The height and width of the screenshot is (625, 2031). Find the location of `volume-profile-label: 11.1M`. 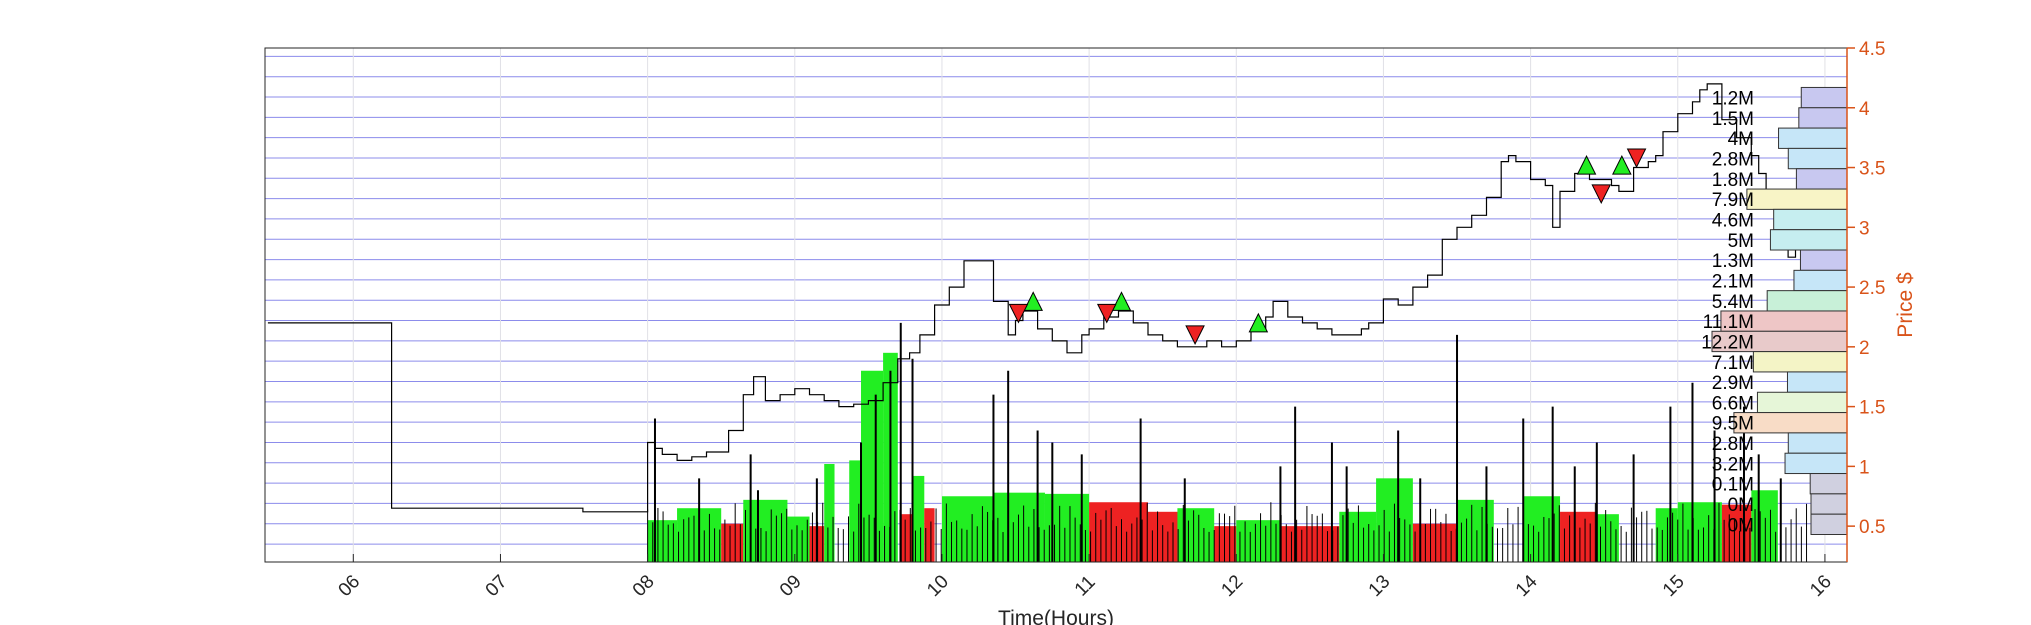

volume-profile-label: 11.1M is located at coordinates (1728, 322).